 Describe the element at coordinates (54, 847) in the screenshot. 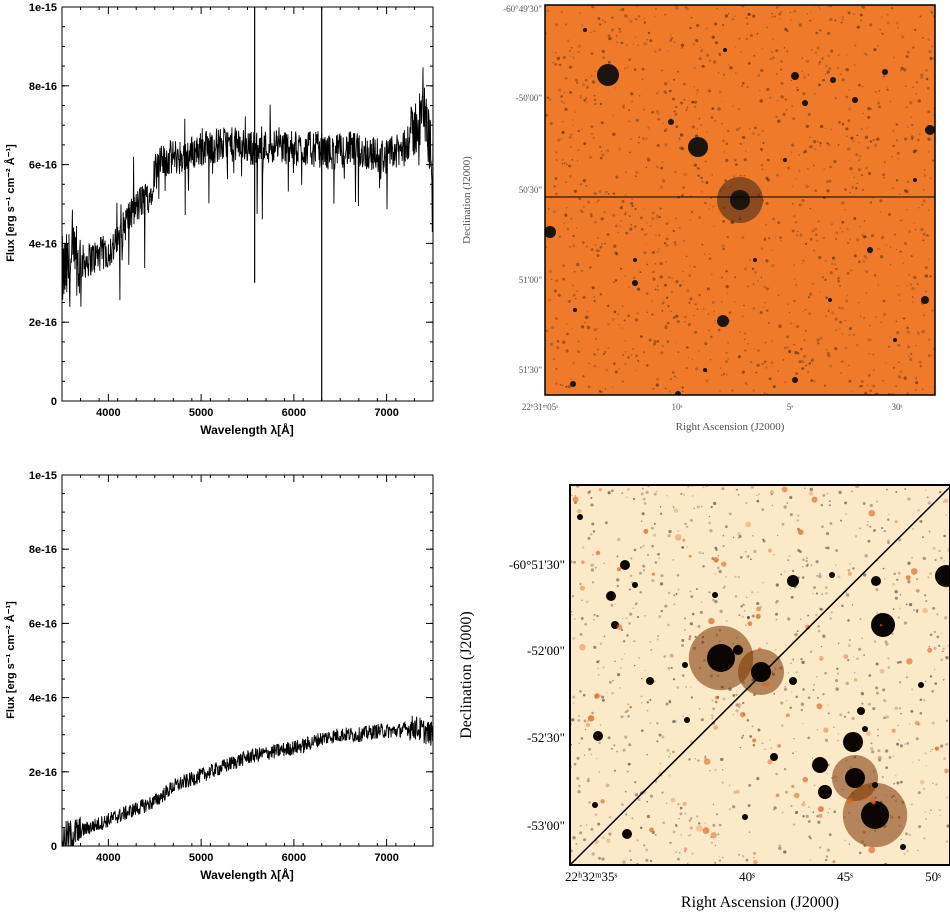

I see `spectrum-bottom-ytick-0: 0` at that location.